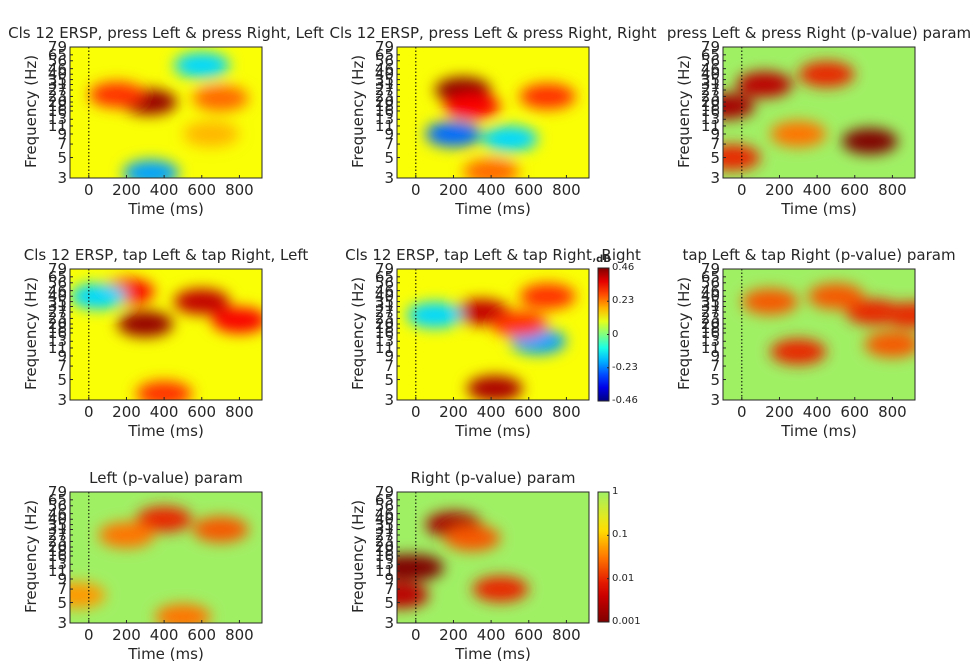 This screenshot has width=980, height=668. I want to click on panel-title: Cls 12 ERSP, tap Left & tap Right, Right, so click(493, 255).